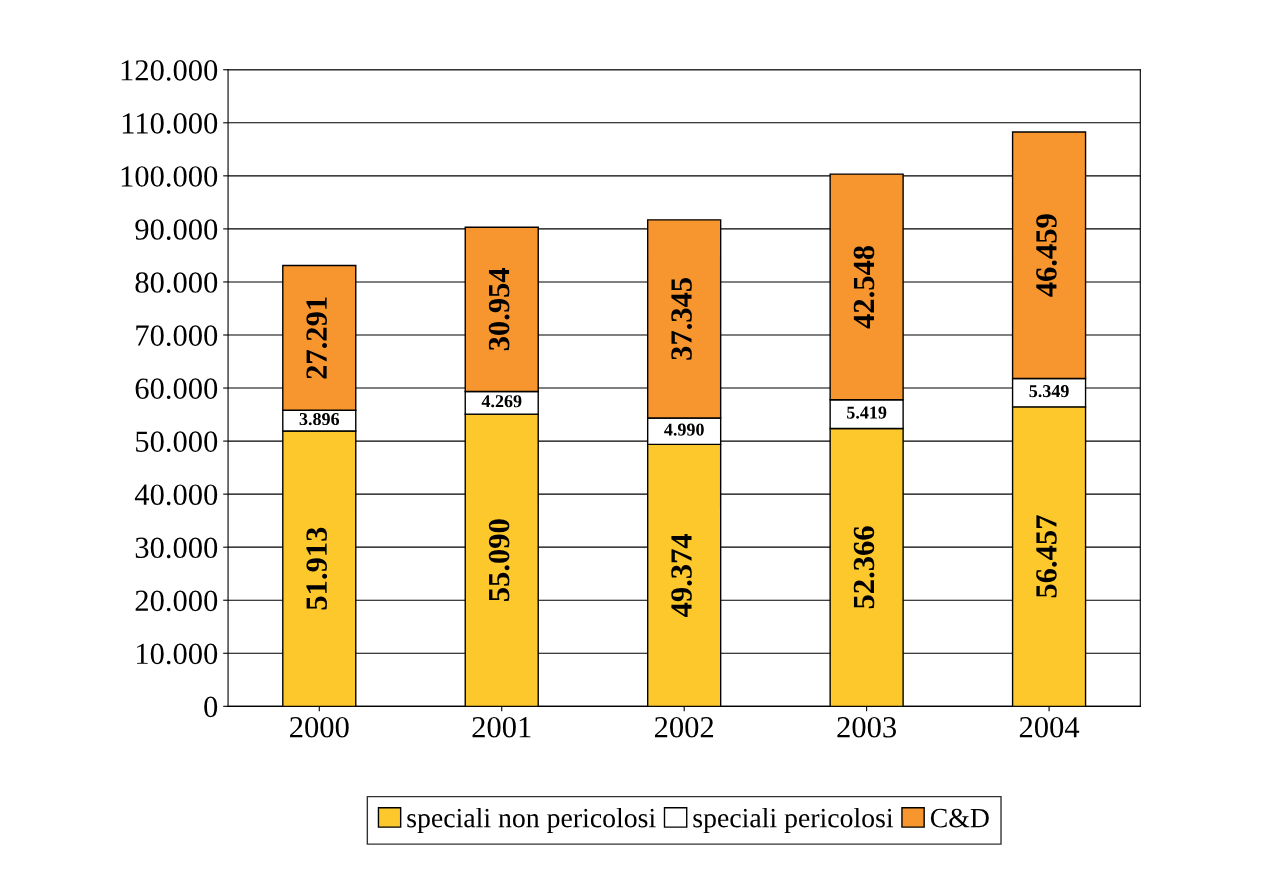 The width and height of the screenshot is (1267, 872). Describe the element at coordinates (501, 727) in the screenshot. I see `x-tick-label: 2001` at that location.